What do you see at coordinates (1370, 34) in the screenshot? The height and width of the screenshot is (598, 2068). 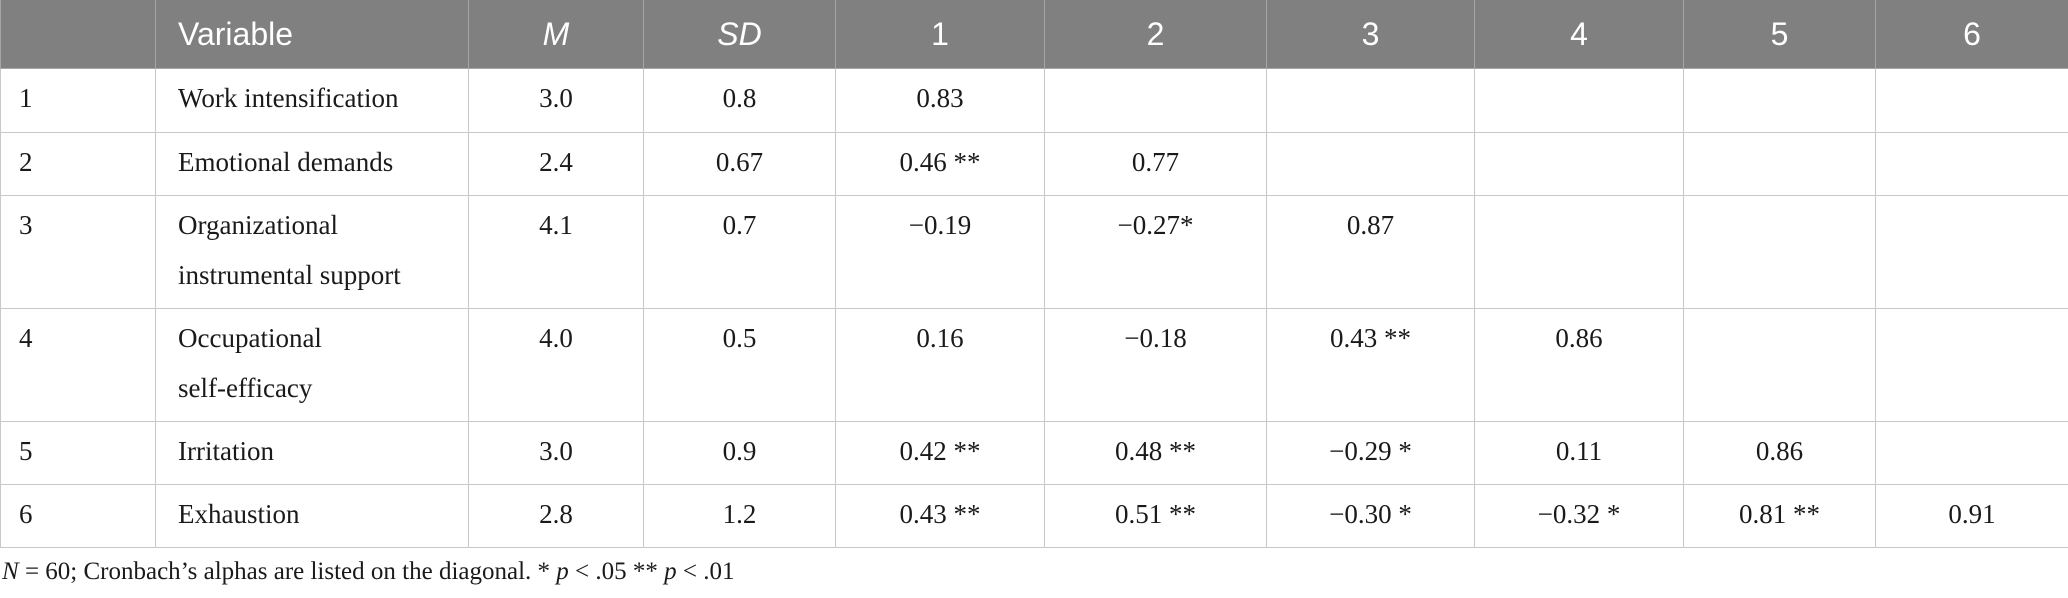 I see `header-col-3: 3` at bounding box center [1370, 34].